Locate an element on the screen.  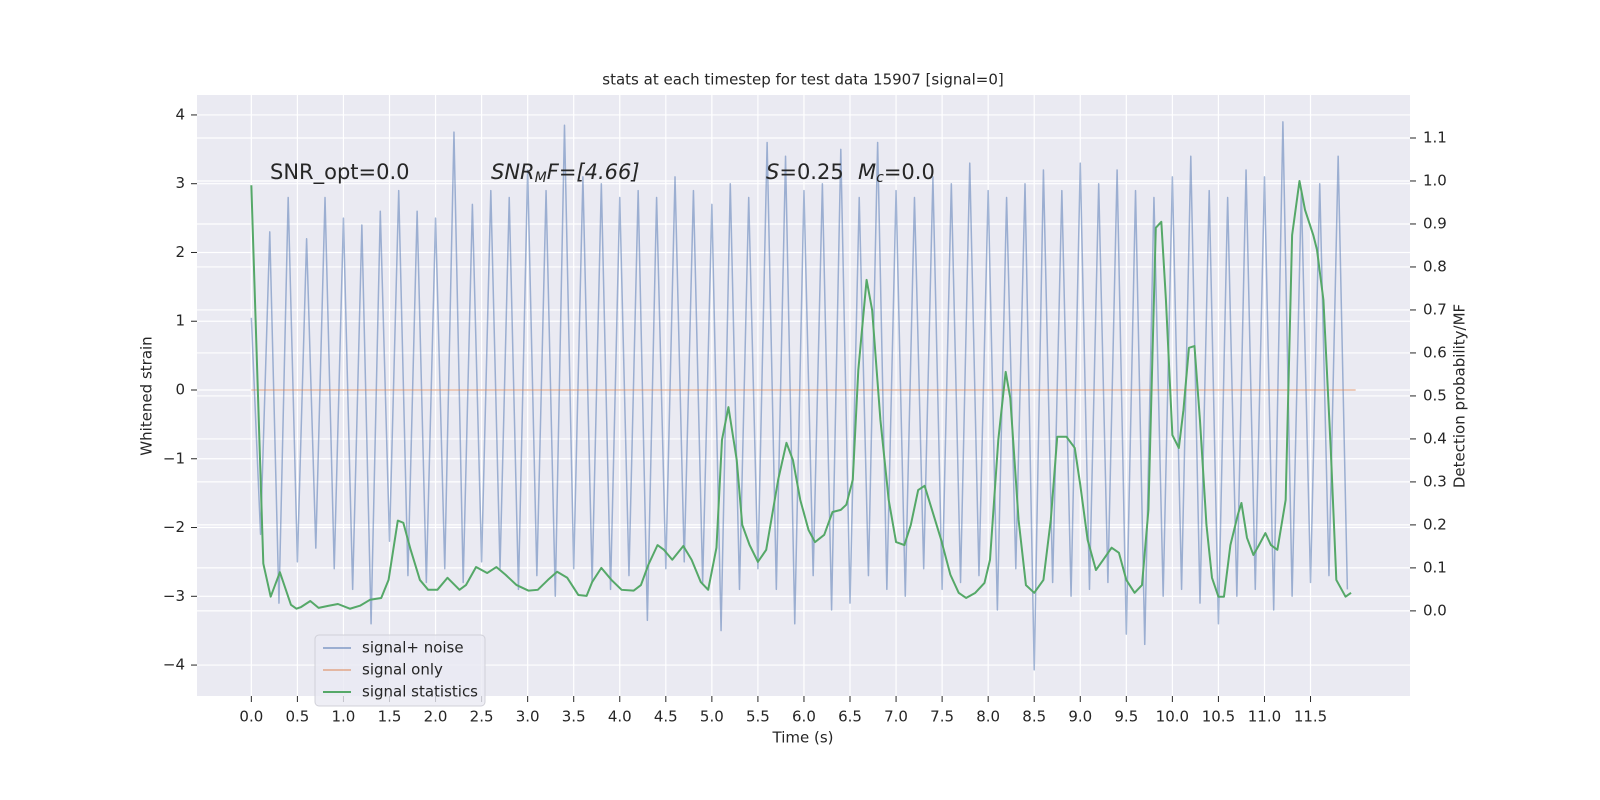
x-tick-label: 0.0 is located at coordinates (251, 717).